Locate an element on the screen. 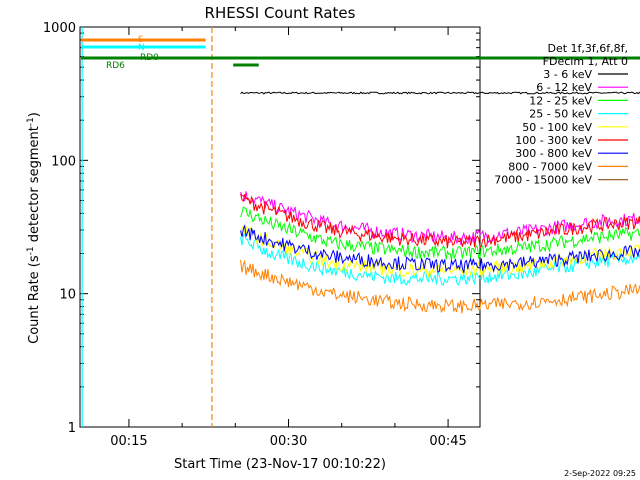 The height and width of the screenshot is (480, 640). flag-bar-label: N is located at coordinates (141, 48).